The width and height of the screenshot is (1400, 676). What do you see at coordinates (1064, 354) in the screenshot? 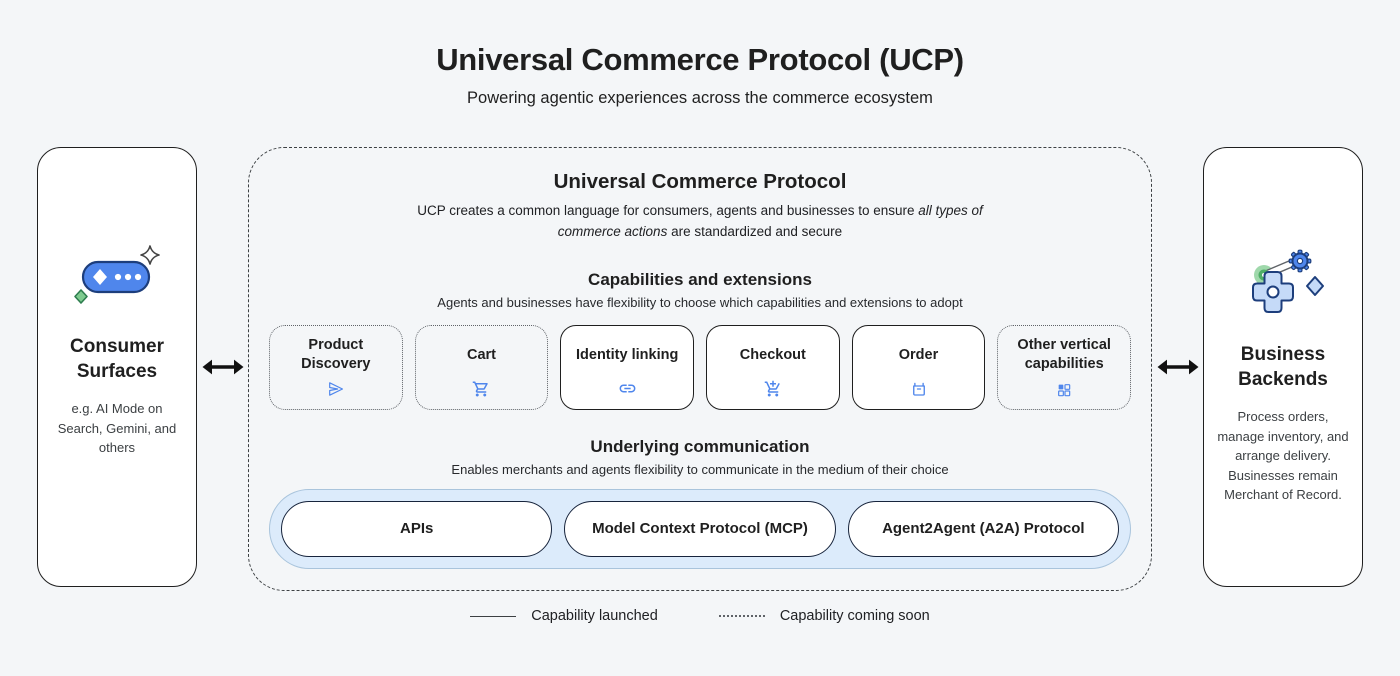
I see `capability-label: Other vertical capabilities` at bounding box center [1064, 354].